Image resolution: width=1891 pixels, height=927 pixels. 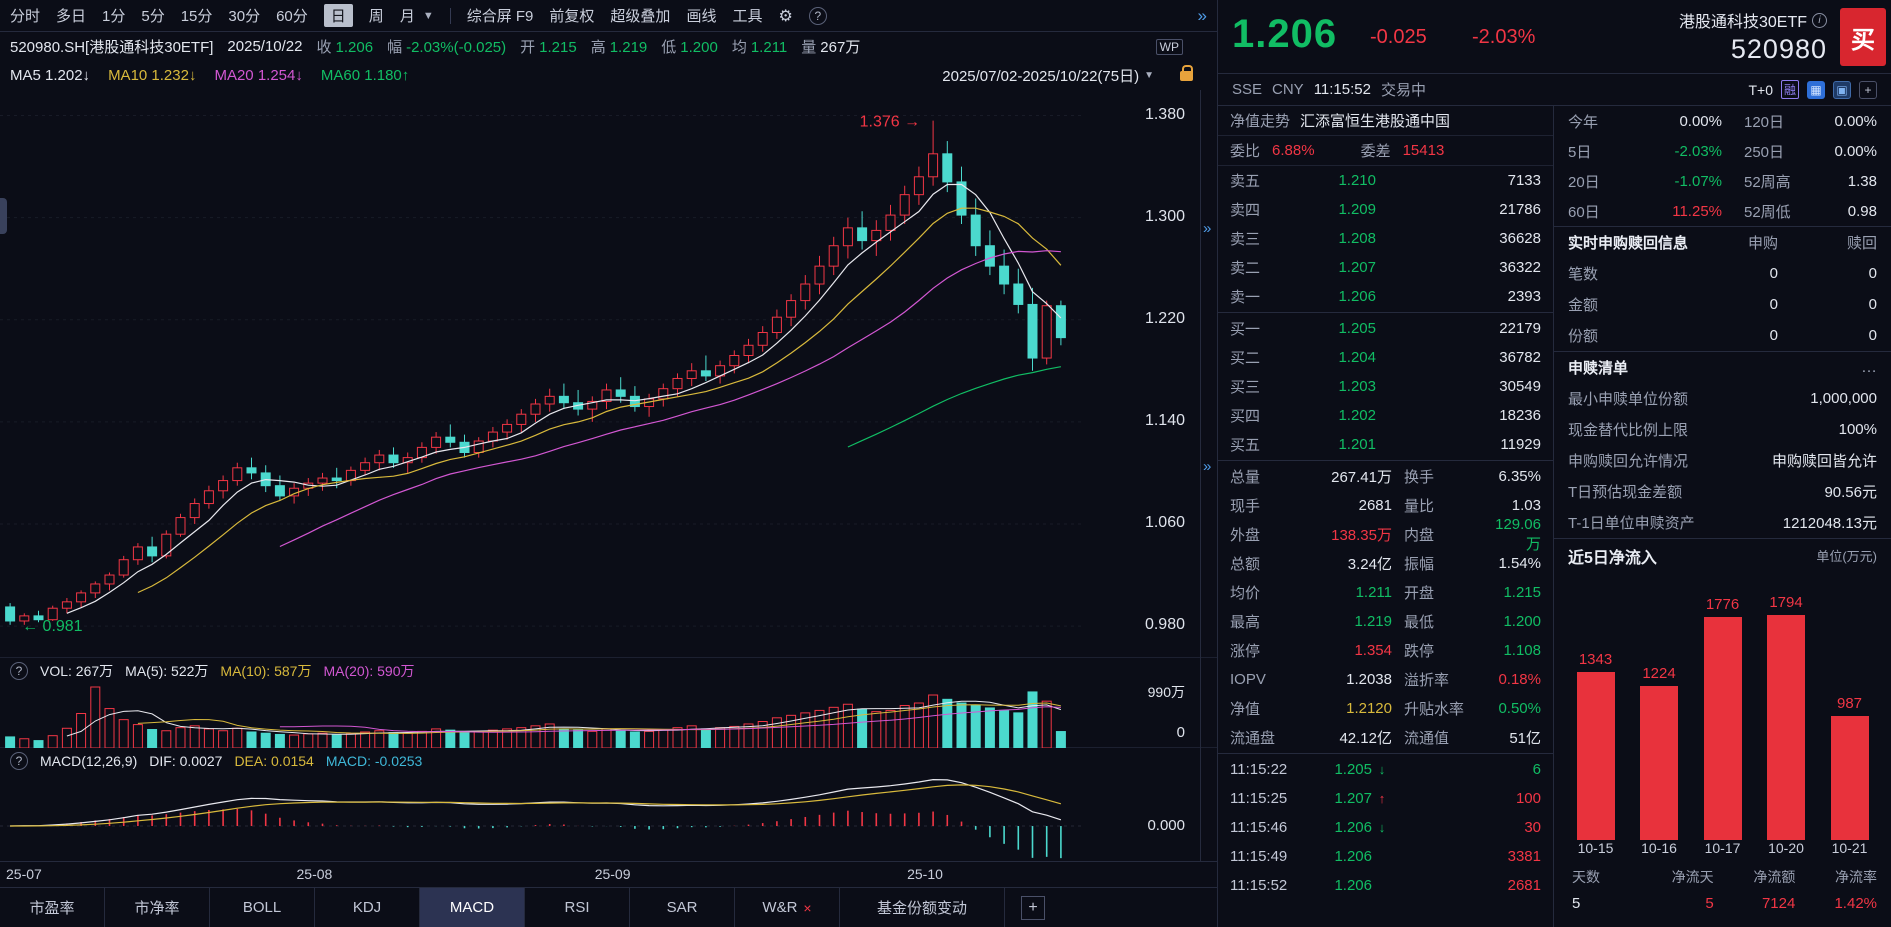 I want to click on period-button-monthly: 月, so click(x=407, y=16).